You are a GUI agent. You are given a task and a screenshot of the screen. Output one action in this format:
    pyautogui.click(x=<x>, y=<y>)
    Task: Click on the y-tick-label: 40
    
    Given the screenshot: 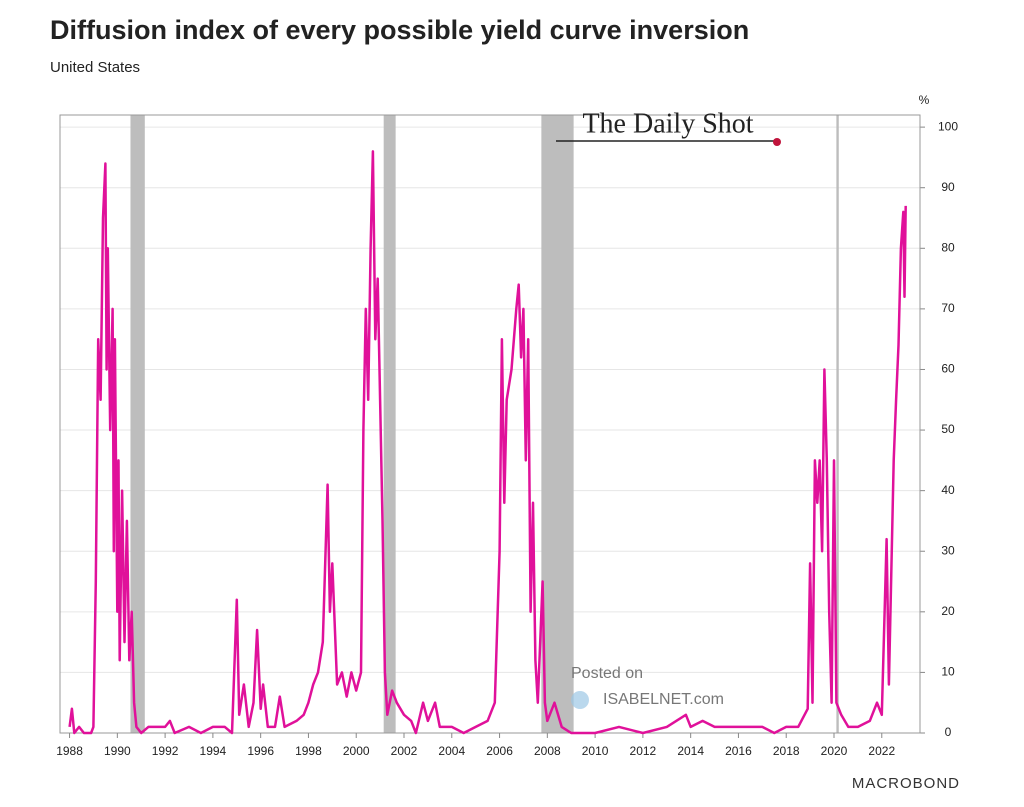 What is the action you would take?
    pyautogui.click(x=948, y=490)
    